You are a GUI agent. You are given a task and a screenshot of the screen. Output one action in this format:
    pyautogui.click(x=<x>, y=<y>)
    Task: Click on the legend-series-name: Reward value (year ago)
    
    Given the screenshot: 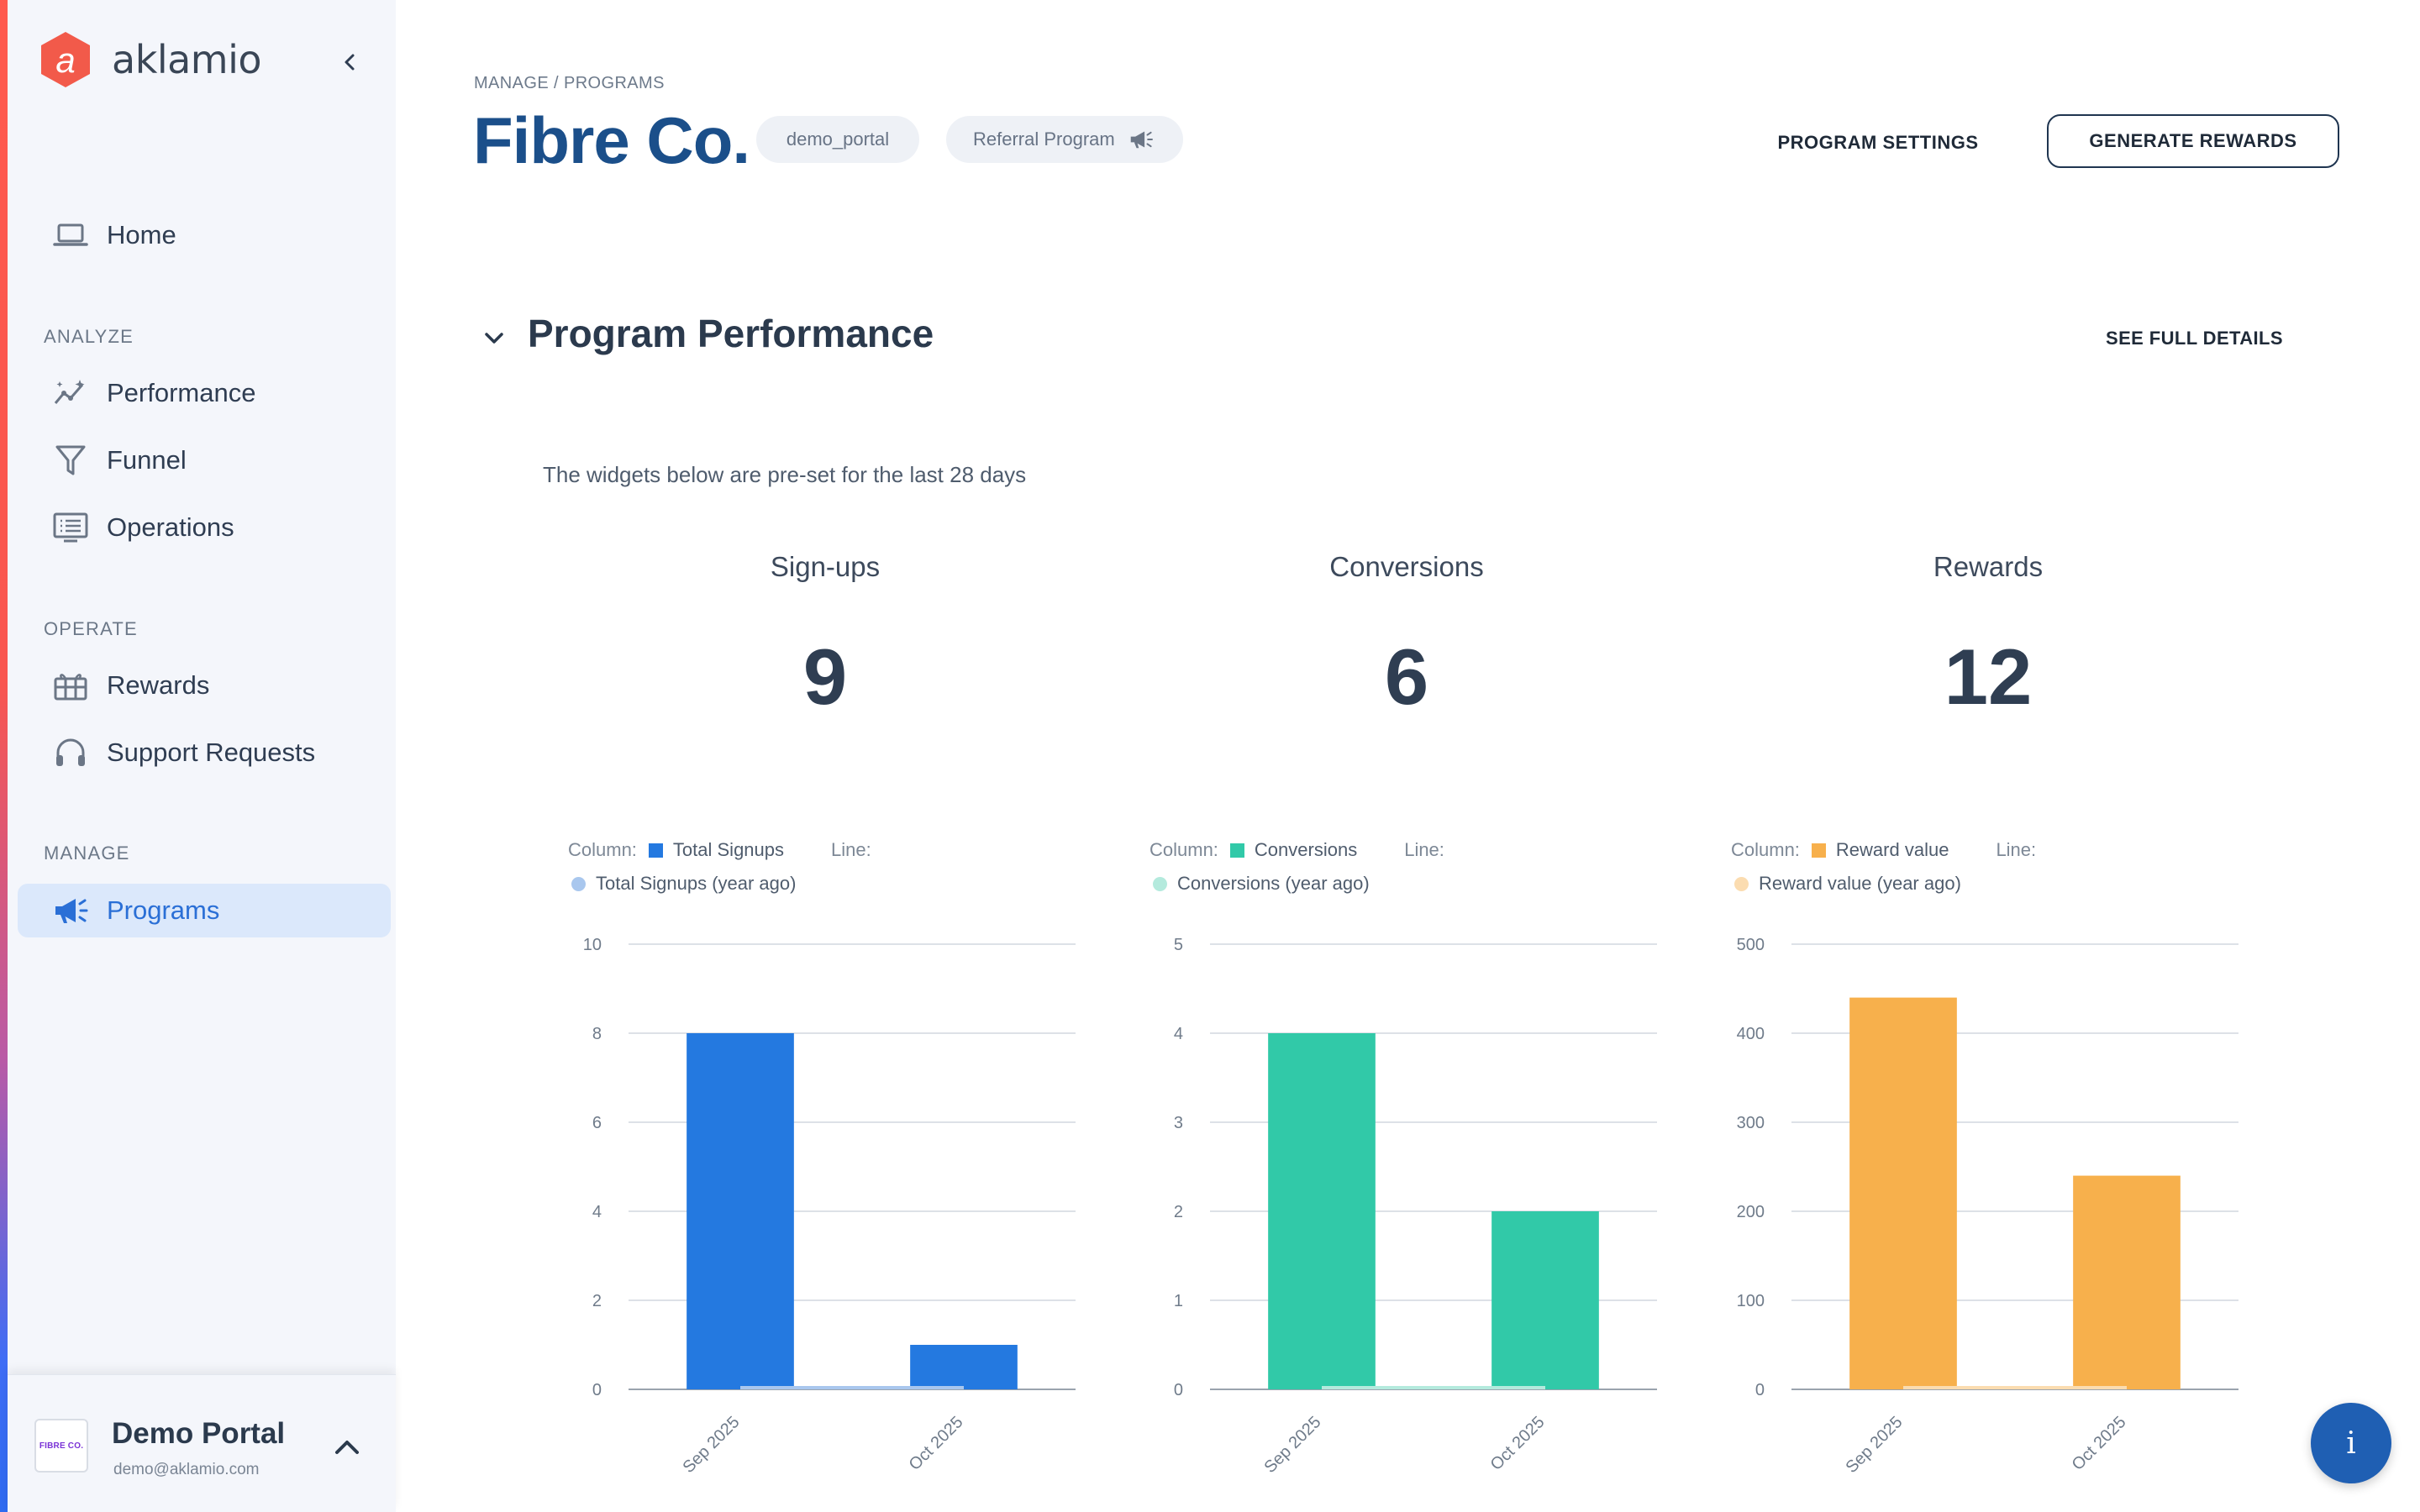 What is the action you would take?
    pyautogui.click(x=1860, y=883)
    